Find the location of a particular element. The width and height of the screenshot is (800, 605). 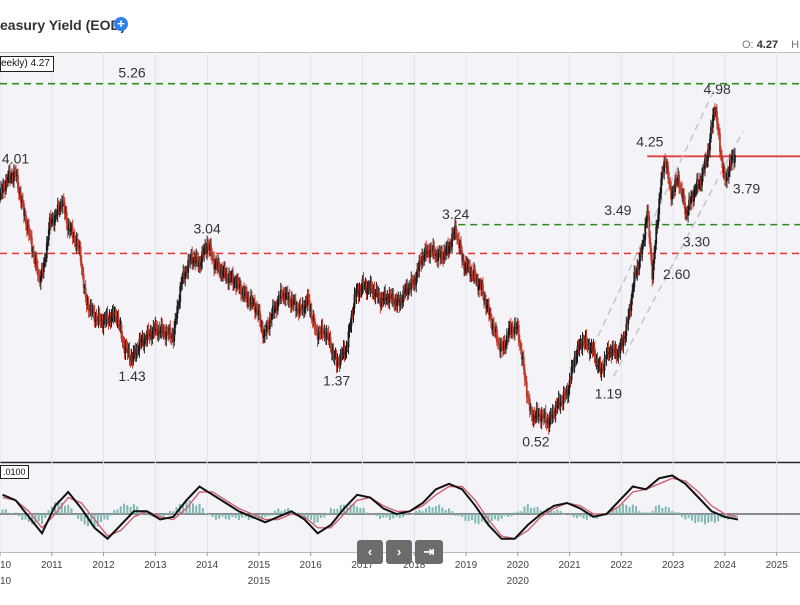

x-major-label-2010: 2010 is located at coordinates (6, 581).